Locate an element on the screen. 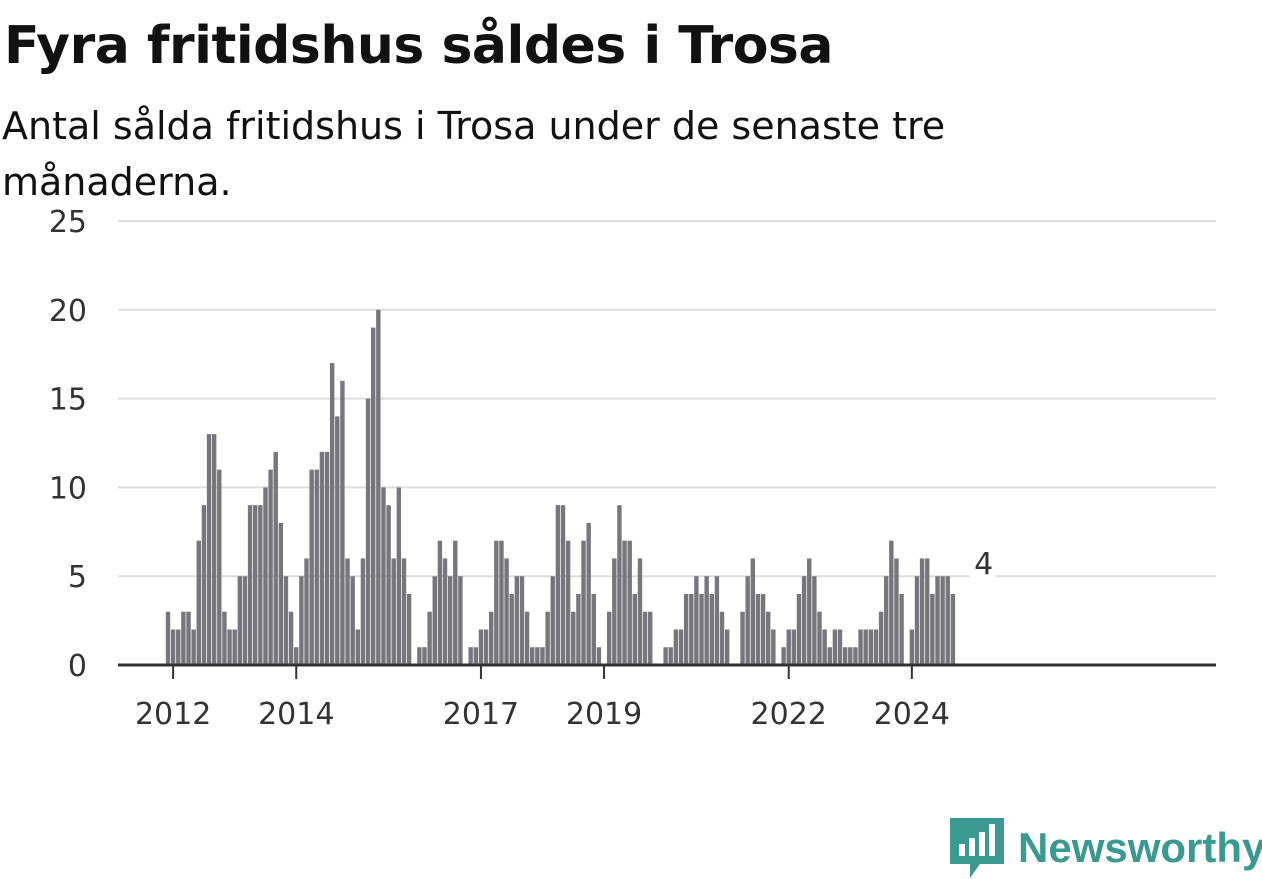 Image resolution: width=1262 pixels, height=879 pixels. highlight-label-bg is located at coordinates (982, 561).